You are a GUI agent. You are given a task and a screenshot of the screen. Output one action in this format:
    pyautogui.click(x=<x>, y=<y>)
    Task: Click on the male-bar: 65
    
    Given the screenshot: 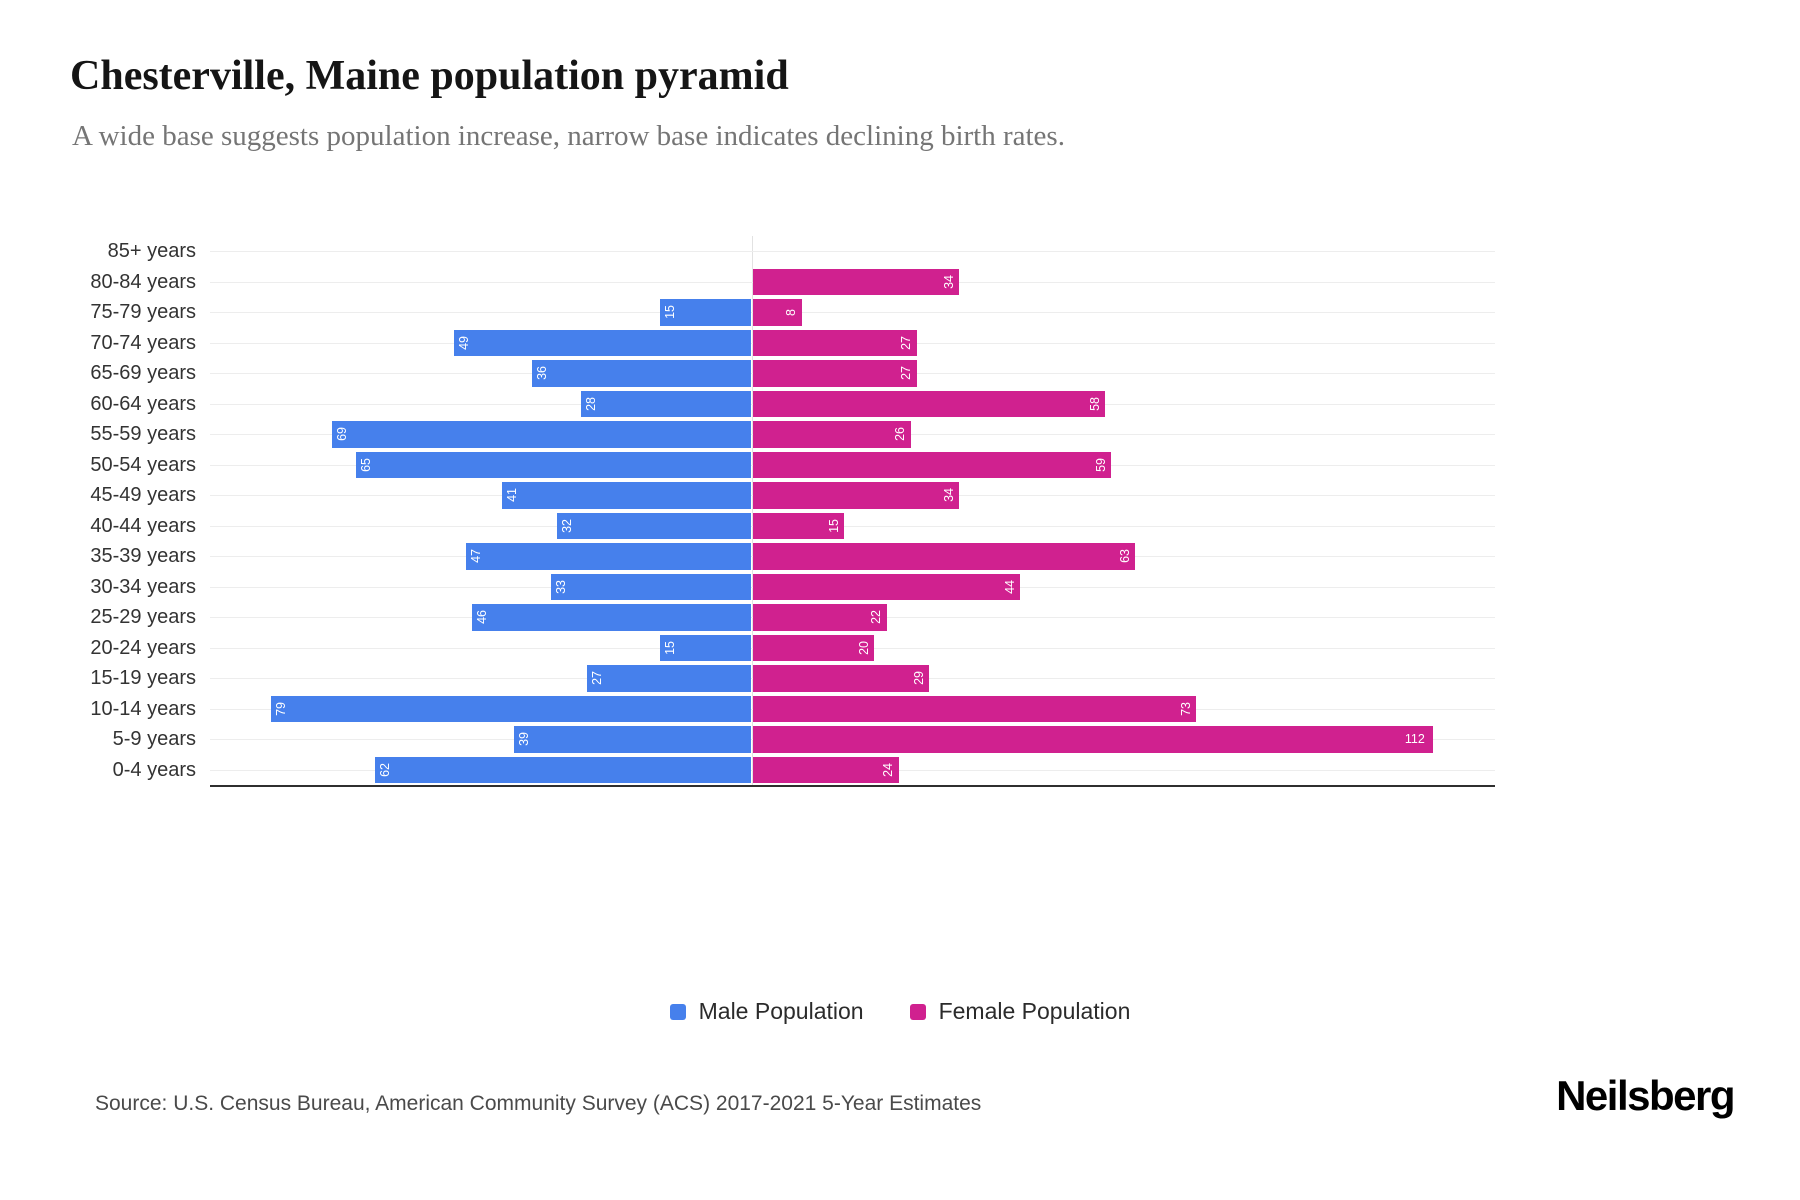 What is the action you would take?
    pyautogui.click(x=553, y=464)
    